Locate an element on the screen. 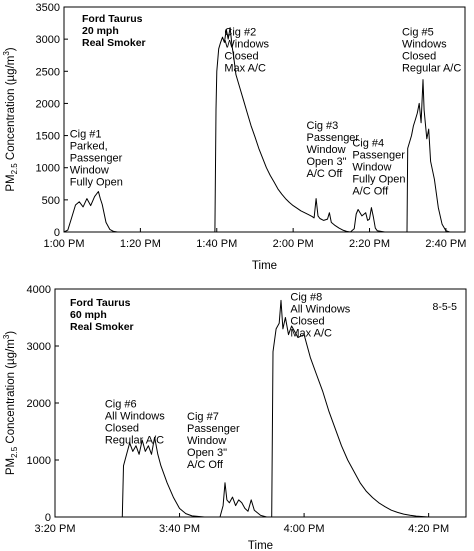  annotation-line: Cig #1 is located at coordinates (86, 135).